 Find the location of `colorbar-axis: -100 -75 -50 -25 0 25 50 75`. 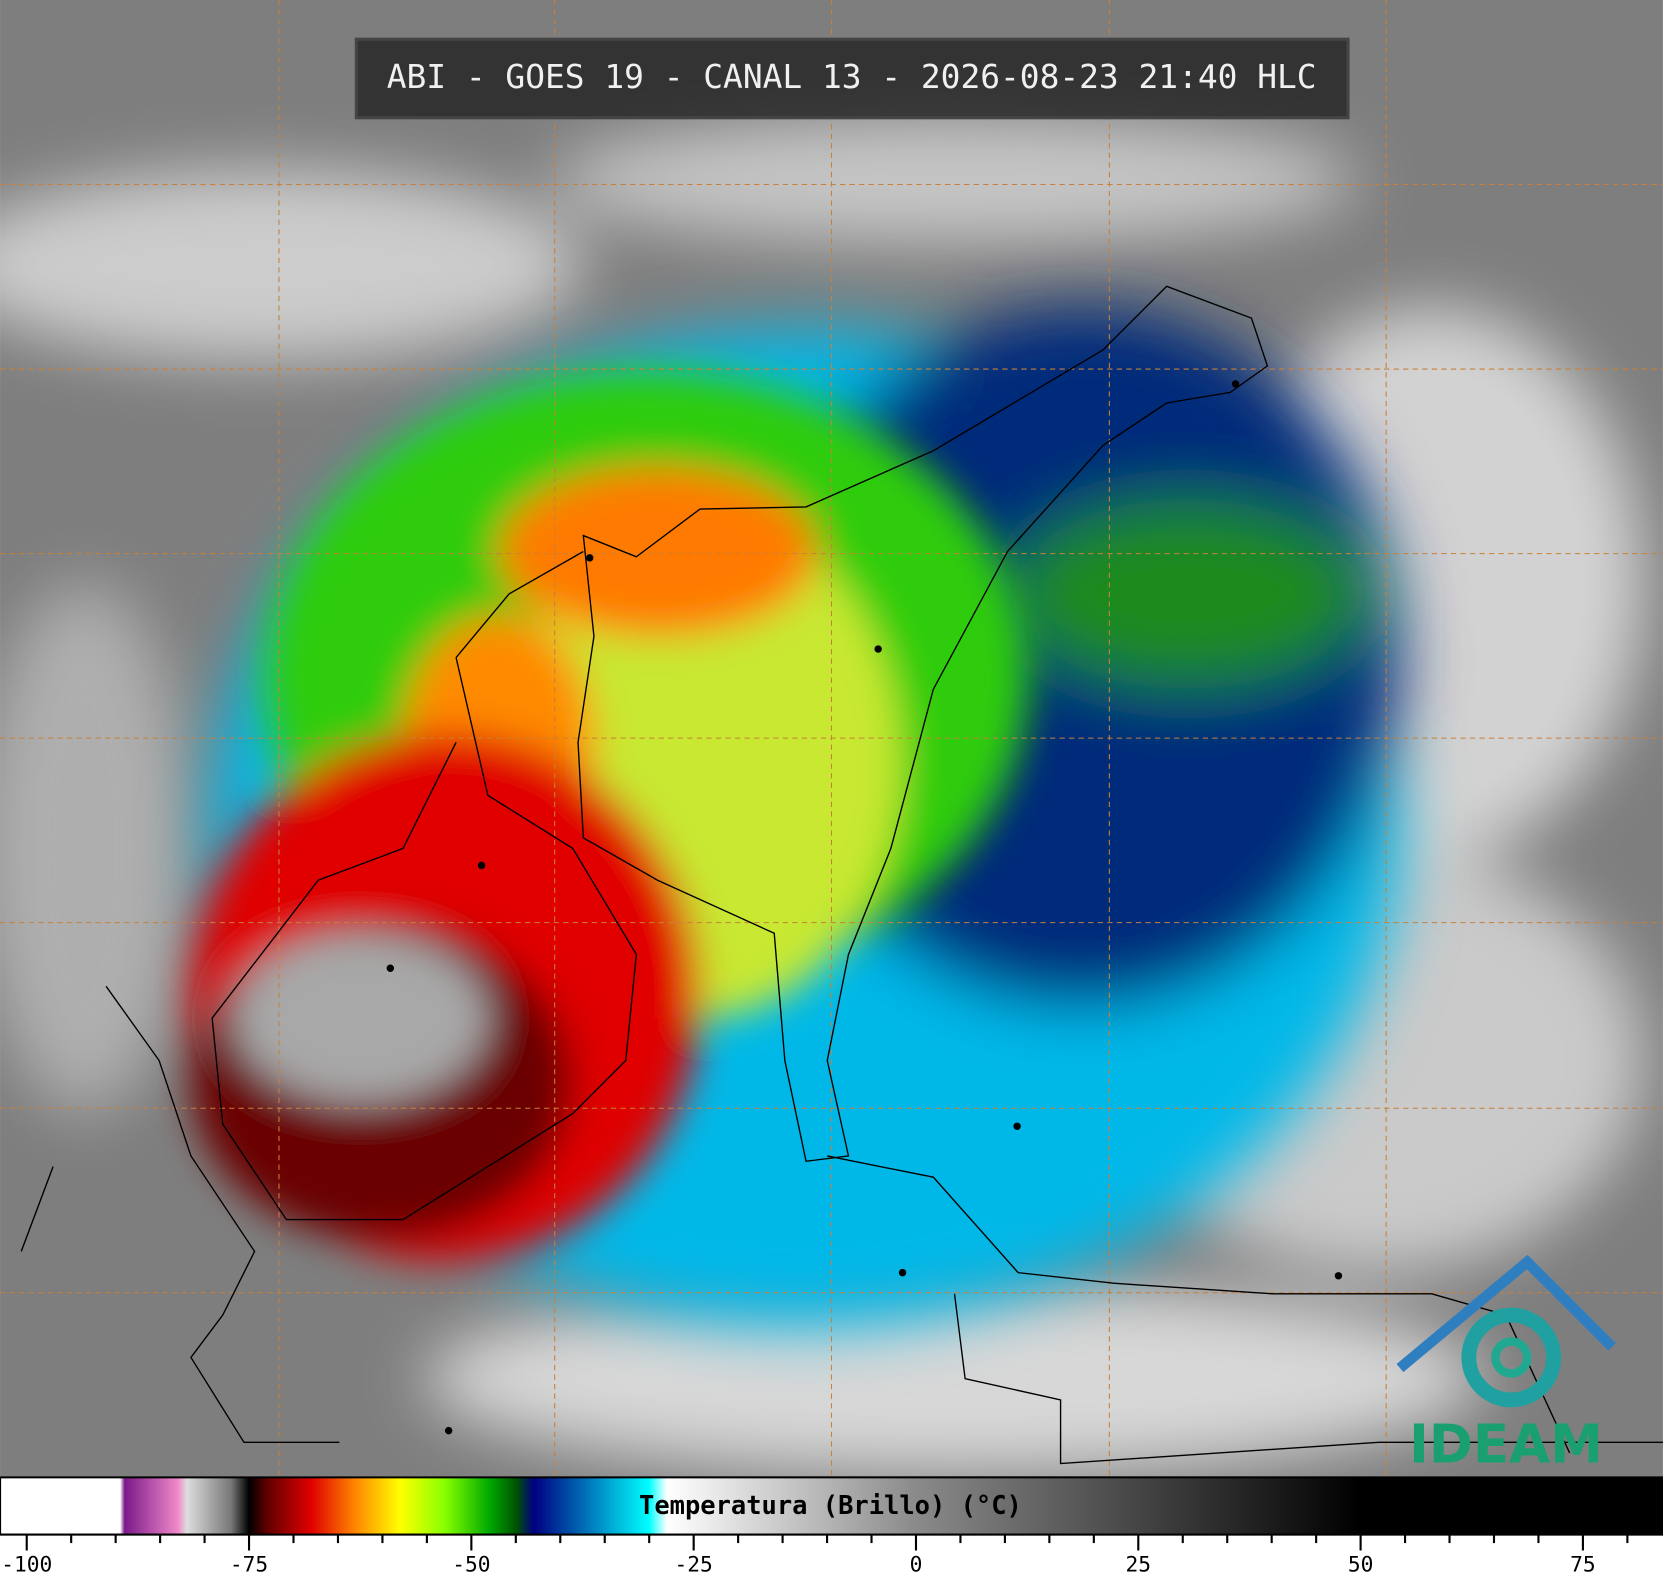

colorbar-axis: -100 -75 -50 -25 0 25 50 75 is located at coordinates (815, 1555).